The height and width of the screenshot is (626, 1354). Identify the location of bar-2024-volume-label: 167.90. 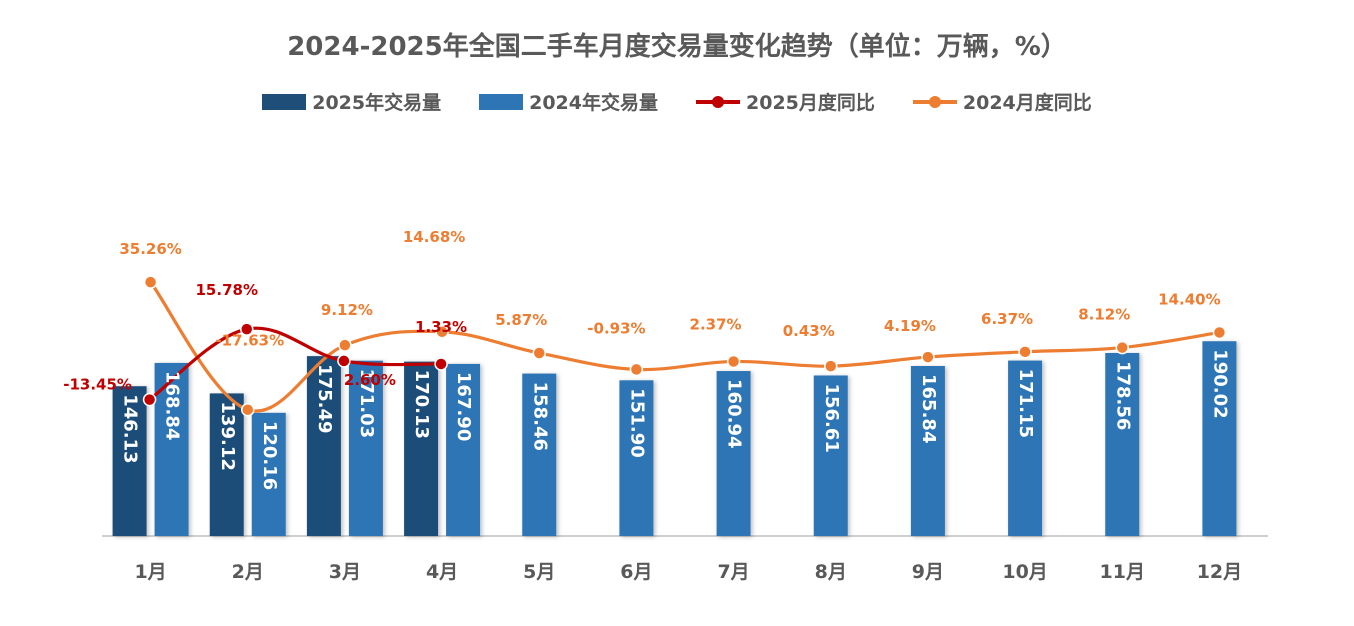
(463, 406).